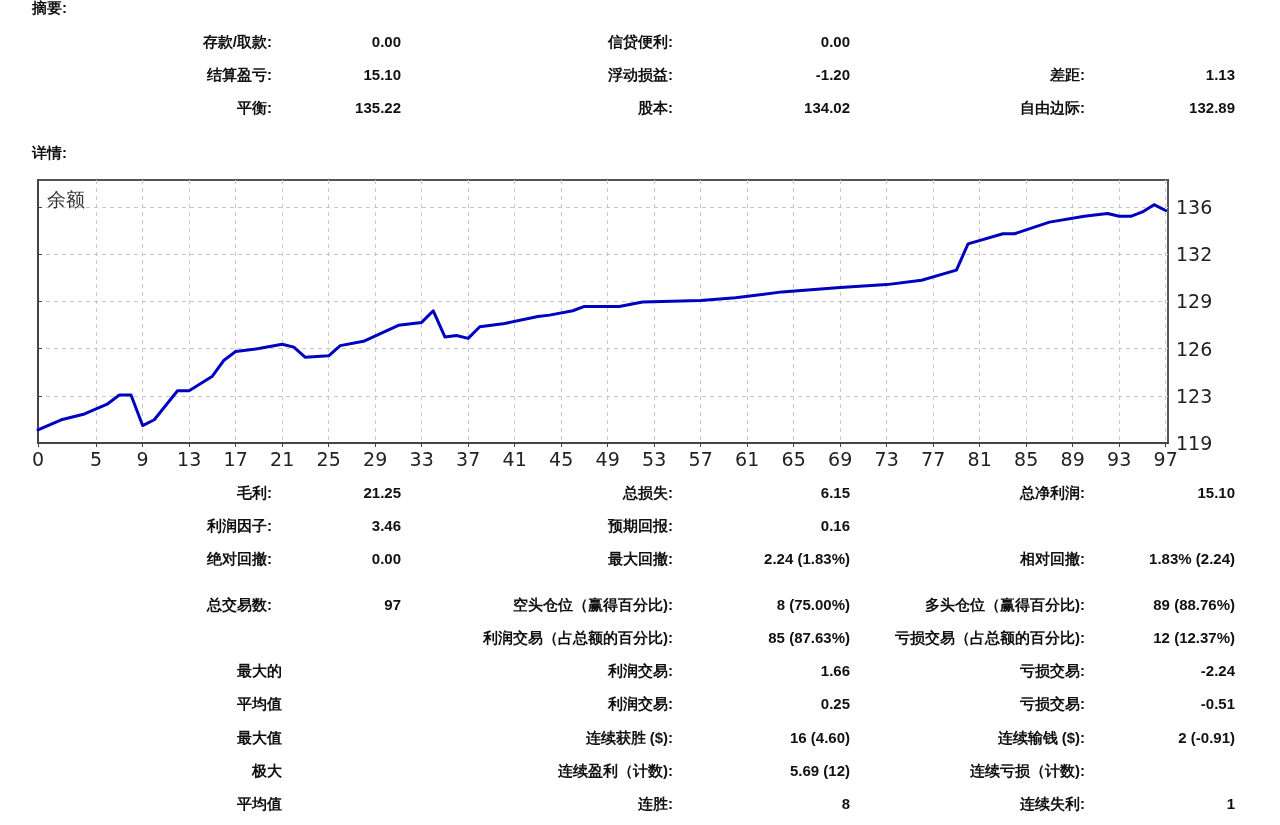 This screenshot has height=825, width=1280. What do you see at coordinates (640, 42) in the screenshot?
I see `text: 信贷便利:` at bounding box center [640, 42].